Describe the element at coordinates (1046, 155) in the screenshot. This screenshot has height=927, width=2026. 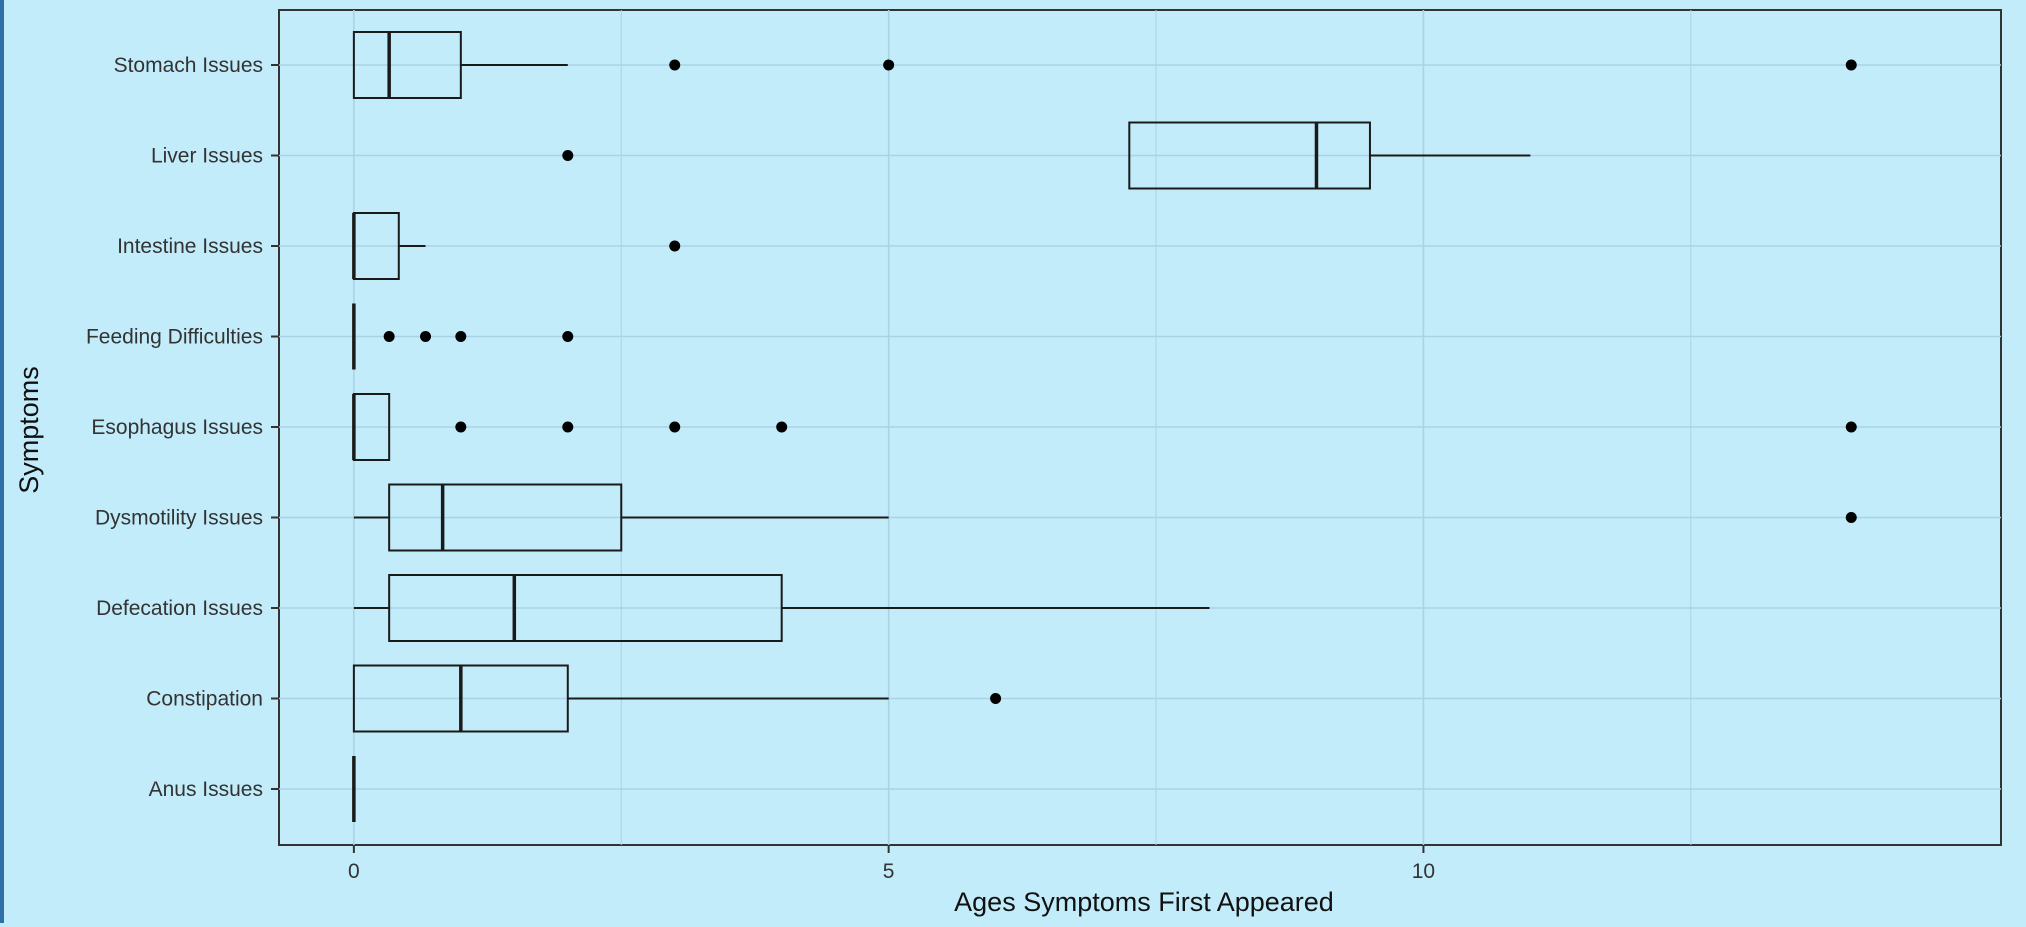
I see `box-liver-issues` at that location.